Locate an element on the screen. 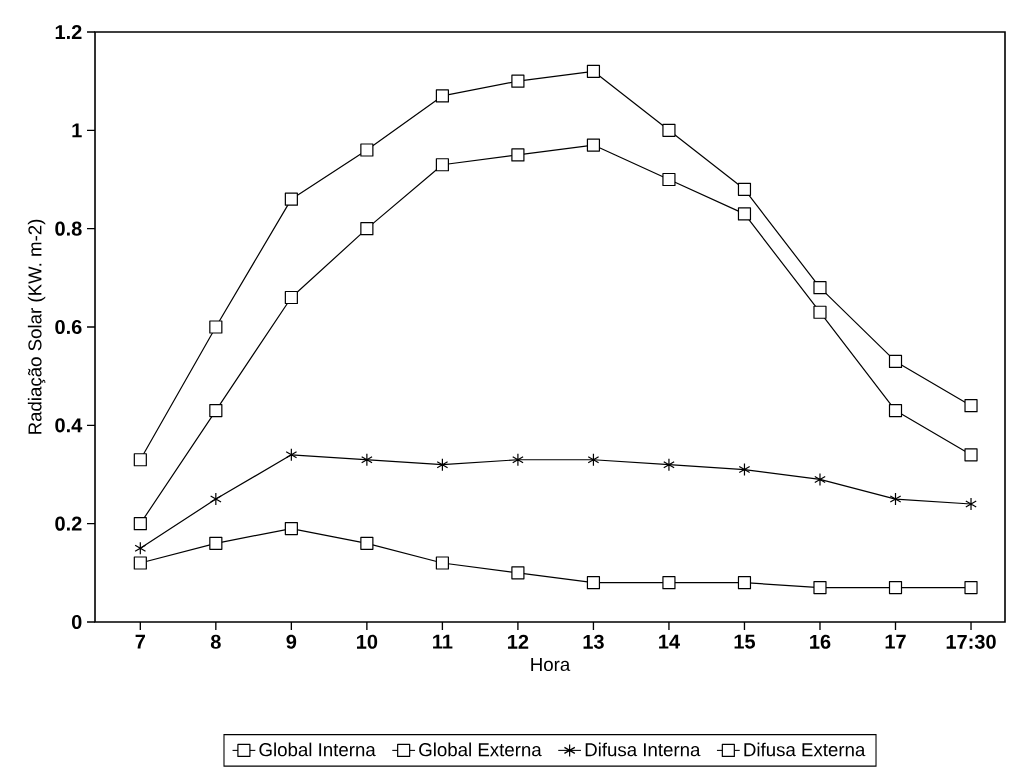 This screenshot has height=777, width=1035. x-tick-label: 17:30 is located at coordinates (971, 641).